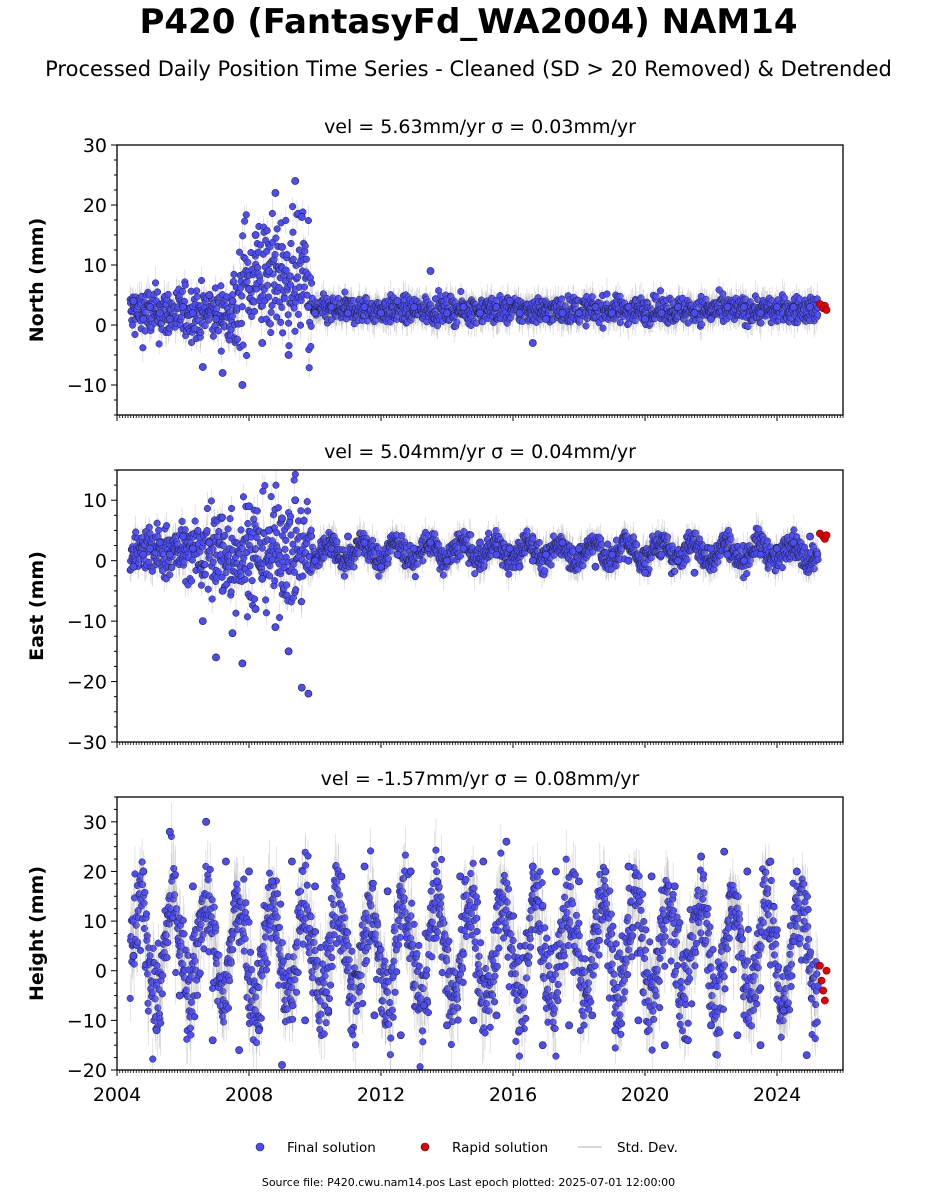  What do you see at coordinates (37, 933) in the screenshot?
I see `y-axis-label: Height (mm)` at bounding box center [37, 933].